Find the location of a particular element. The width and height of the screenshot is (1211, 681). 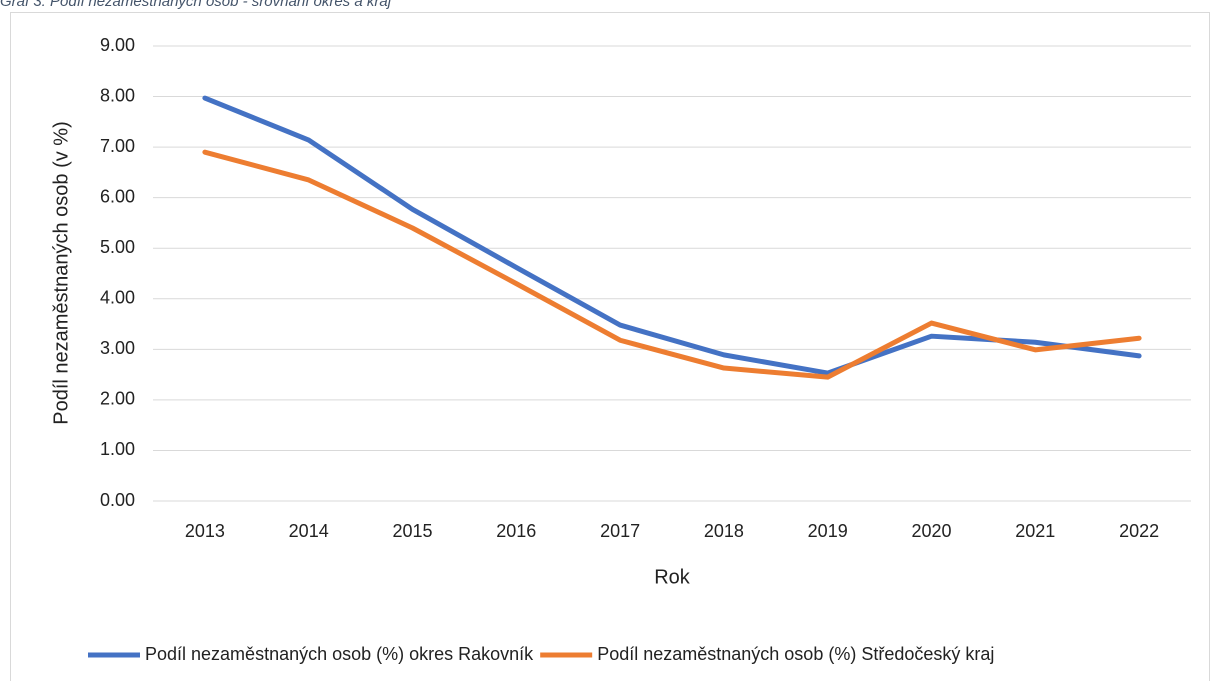

x-tick-label: 2014 is located at coordinates (309, 531).